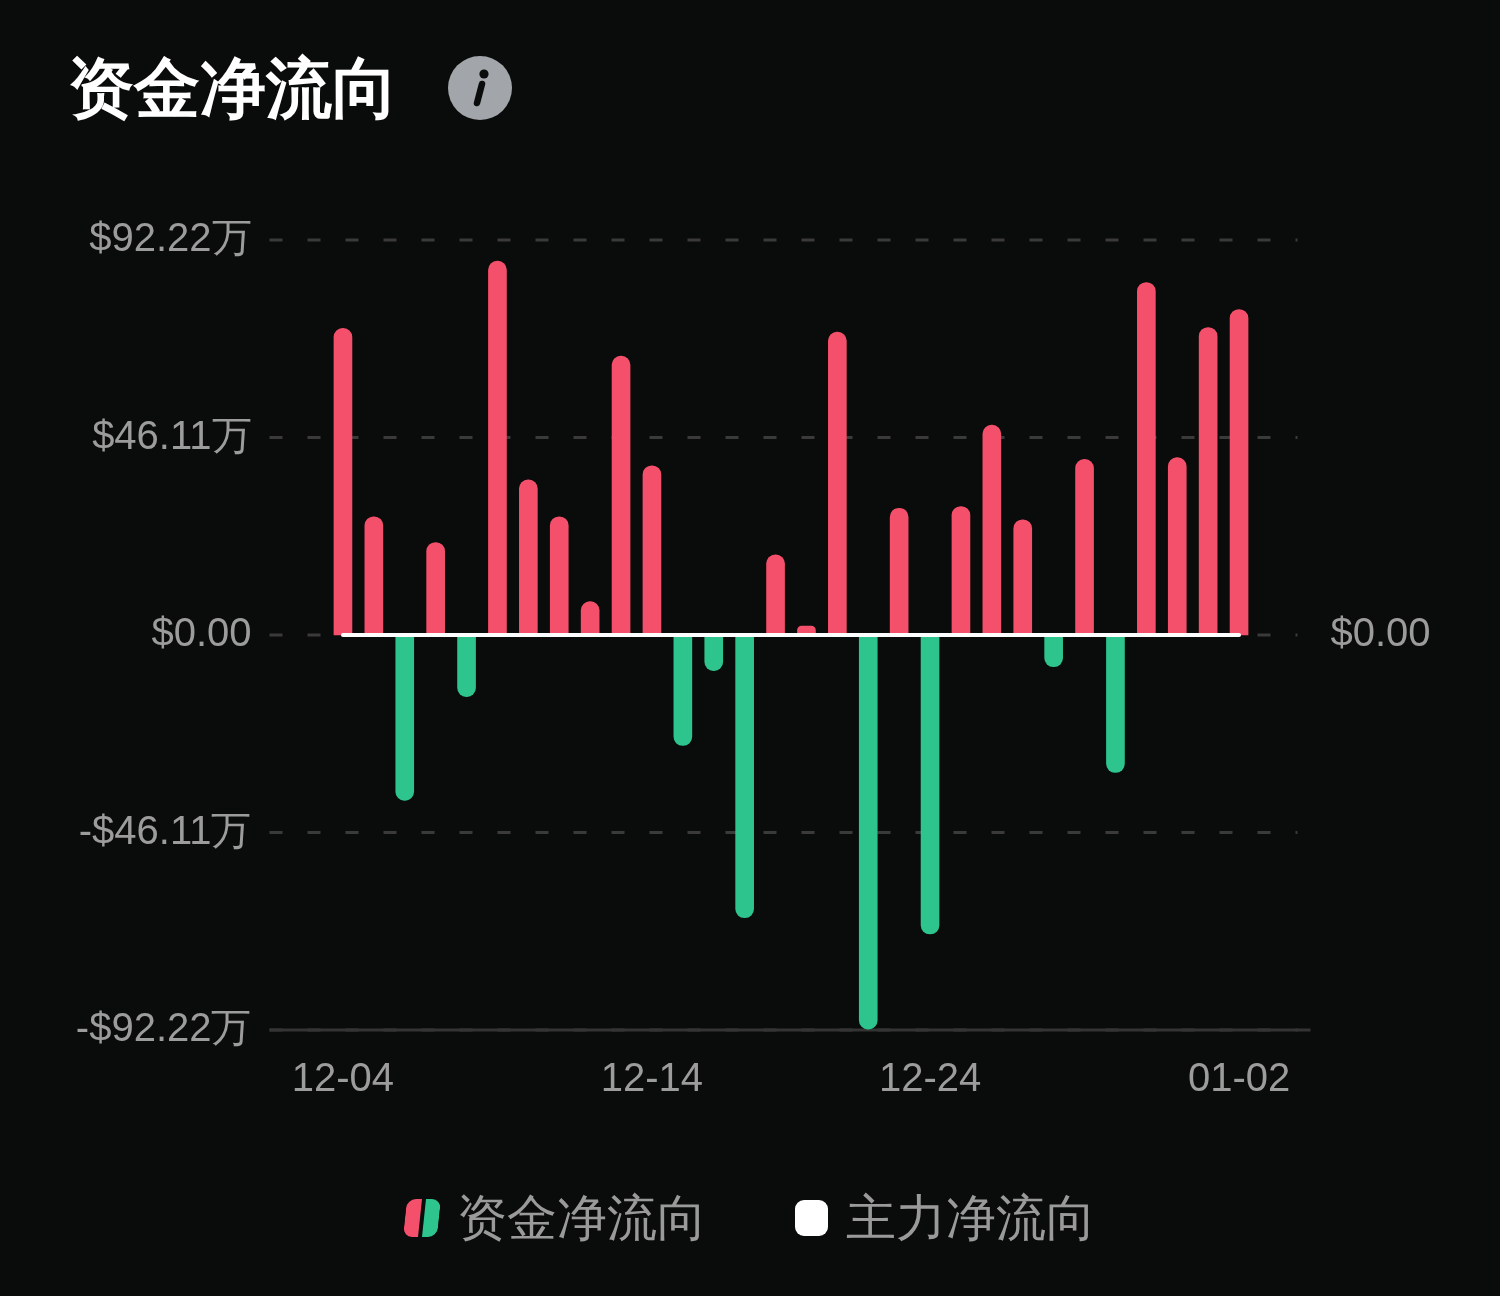 This screenshot has height=1296, width=1500. What do you see at coordinates (930, 1077) in the screenshot?
I see `x-tick-label: 12-24` at bounding box center [930, 1077].